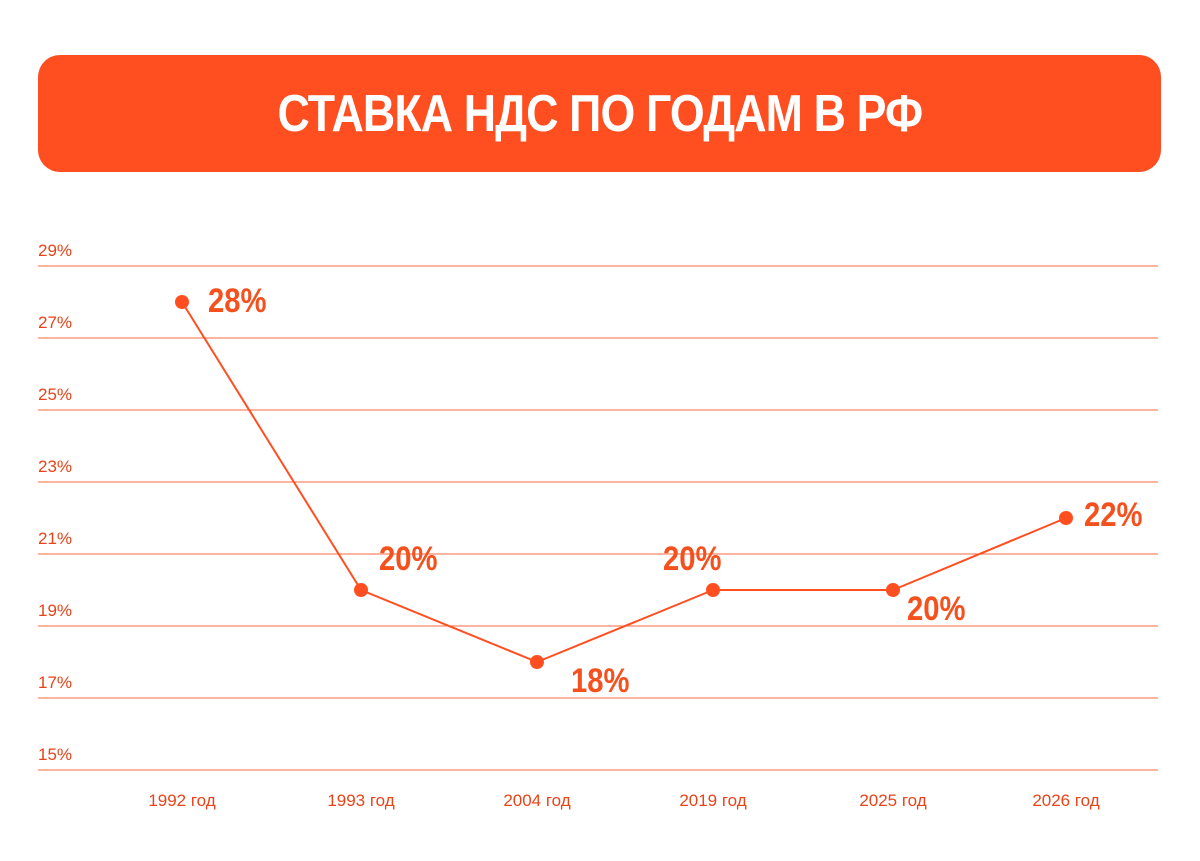 Image resolution: width=1200 pixels, height=861 pixels. Describe the element at coordinates (55, 754) in the screenshot. I see `y-tick-label: 15%` at that location.